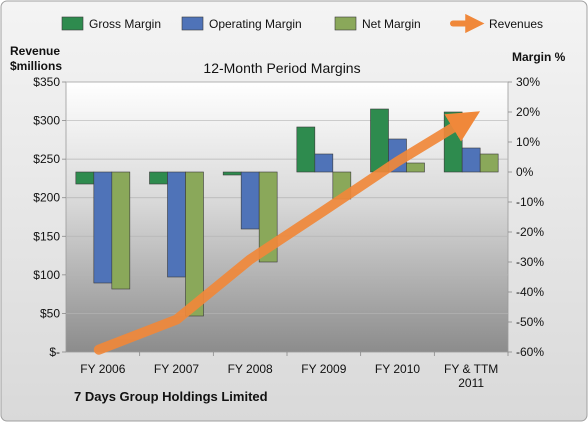 This screenshot has height=422, width=588. I want to click on x-tick-label: FY 2007, so click(176, 369).